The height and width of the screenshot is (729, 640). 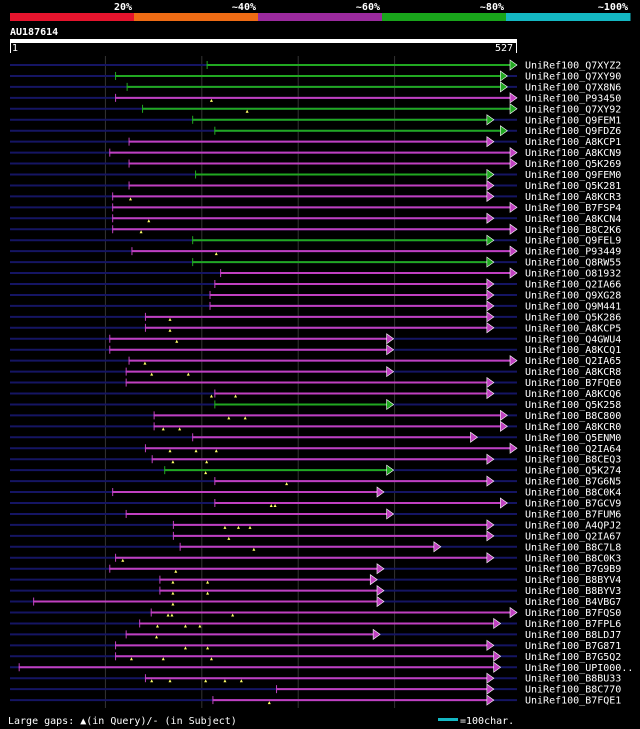 What do you see at coordinates (315, 361) in the screenshot?
I see `hit-row: UniRef100_Q2IA65` at bounding box center [315, 361].